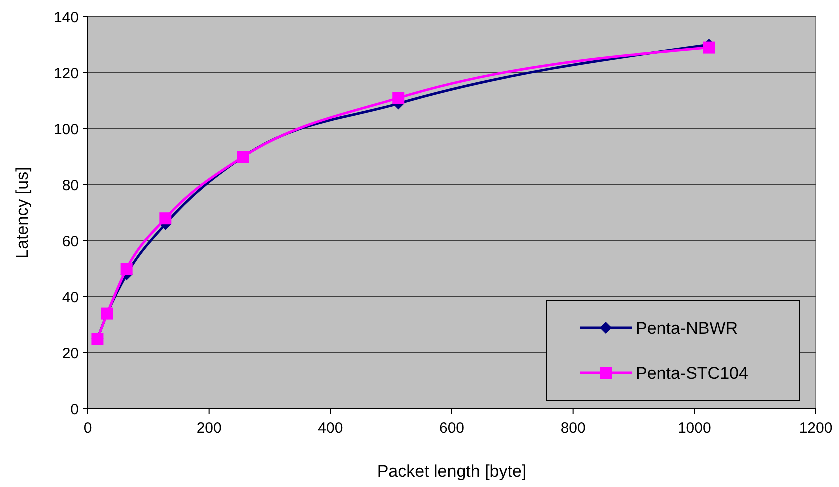 This screenshot has height=487, width=839. I want to click on y-tick-label: 20, so click(70, 353).